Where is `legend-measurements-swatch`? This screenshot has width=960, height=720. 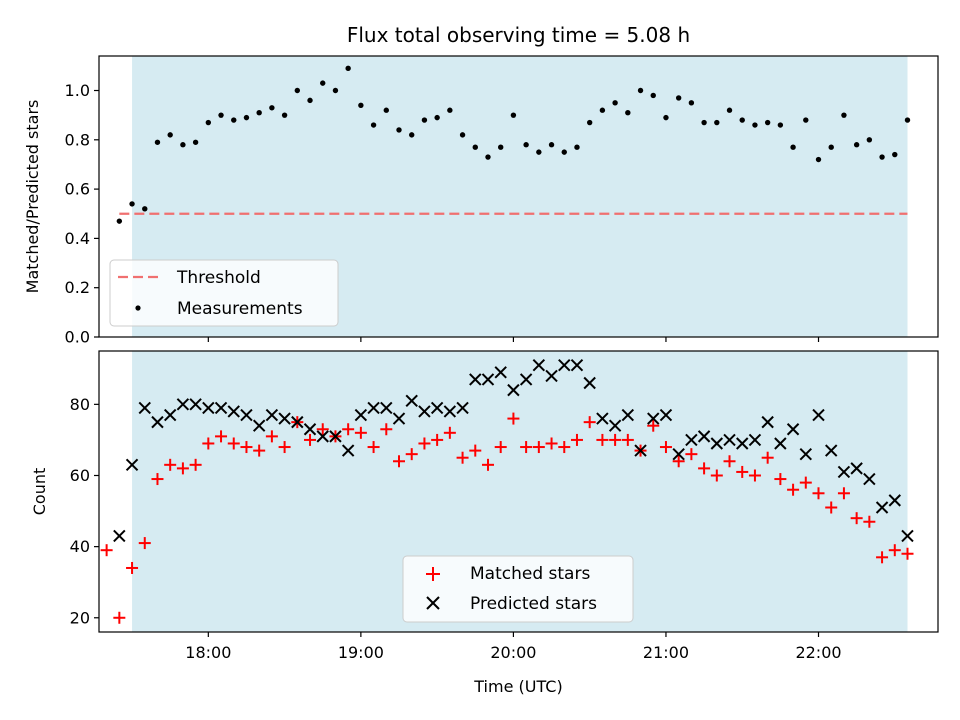 legend-measurements-swatch is located at coordinates (138, 308).